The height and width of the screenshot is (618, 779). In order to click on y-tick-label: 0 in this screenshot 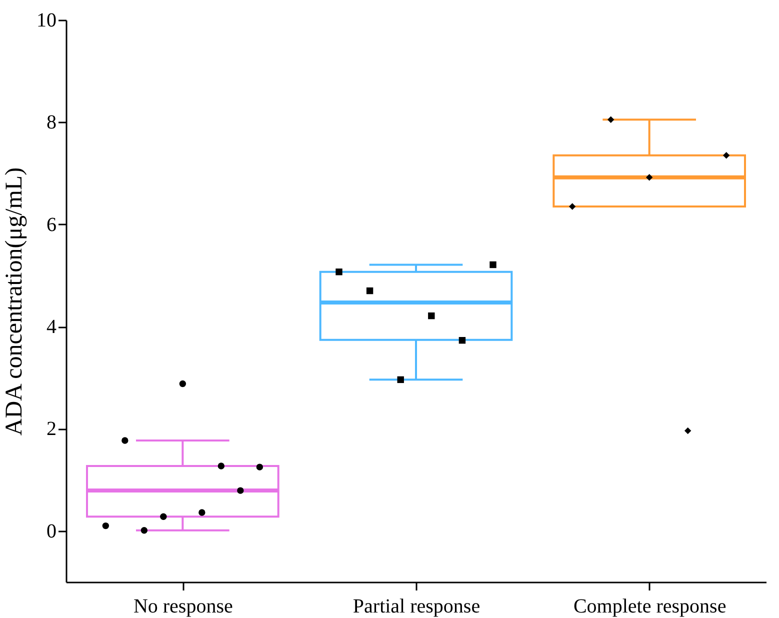, I will do `click(51, 531)`.